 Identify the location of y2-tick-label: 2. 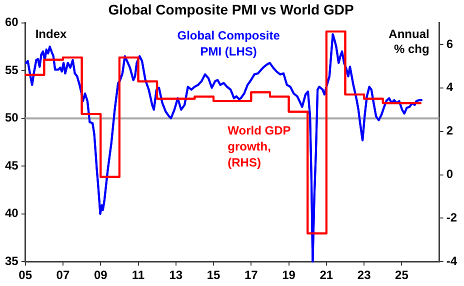
(450, 131).